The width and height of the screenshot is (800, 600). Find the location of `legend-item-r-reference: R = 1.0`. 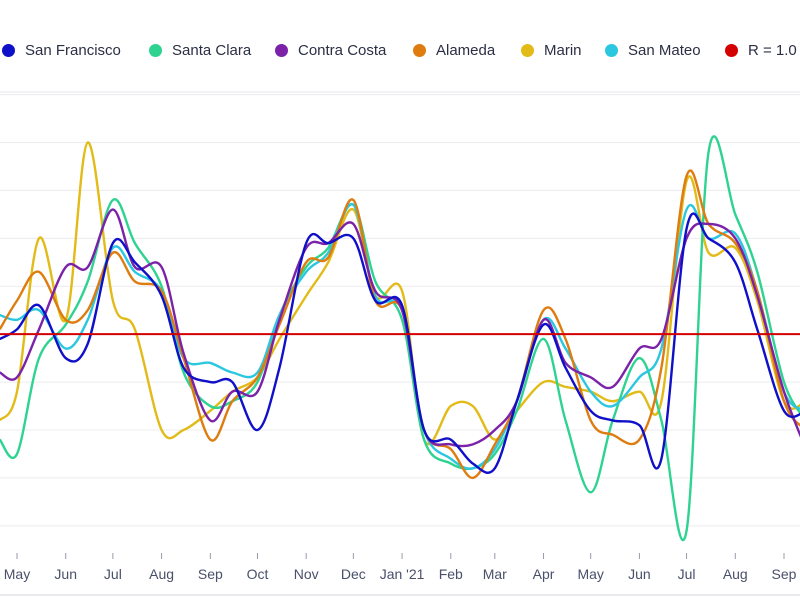

legend-item-r-reference: R = 1.0 is located at coordinates (761, 50).